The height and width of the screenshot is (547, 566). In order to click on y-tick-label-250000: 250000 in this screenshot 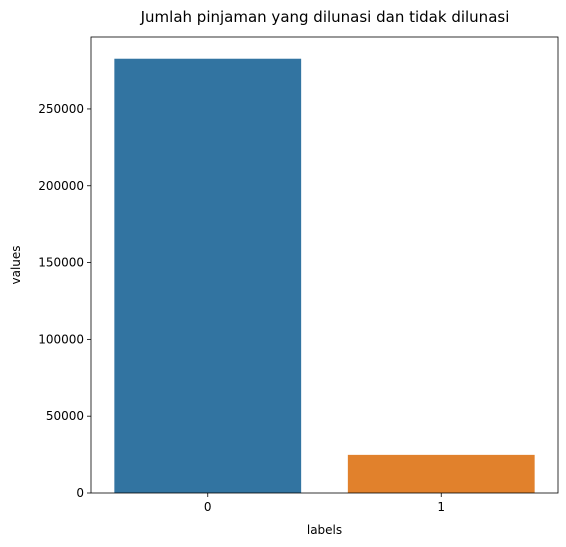, I will do `click(61, 109)`.